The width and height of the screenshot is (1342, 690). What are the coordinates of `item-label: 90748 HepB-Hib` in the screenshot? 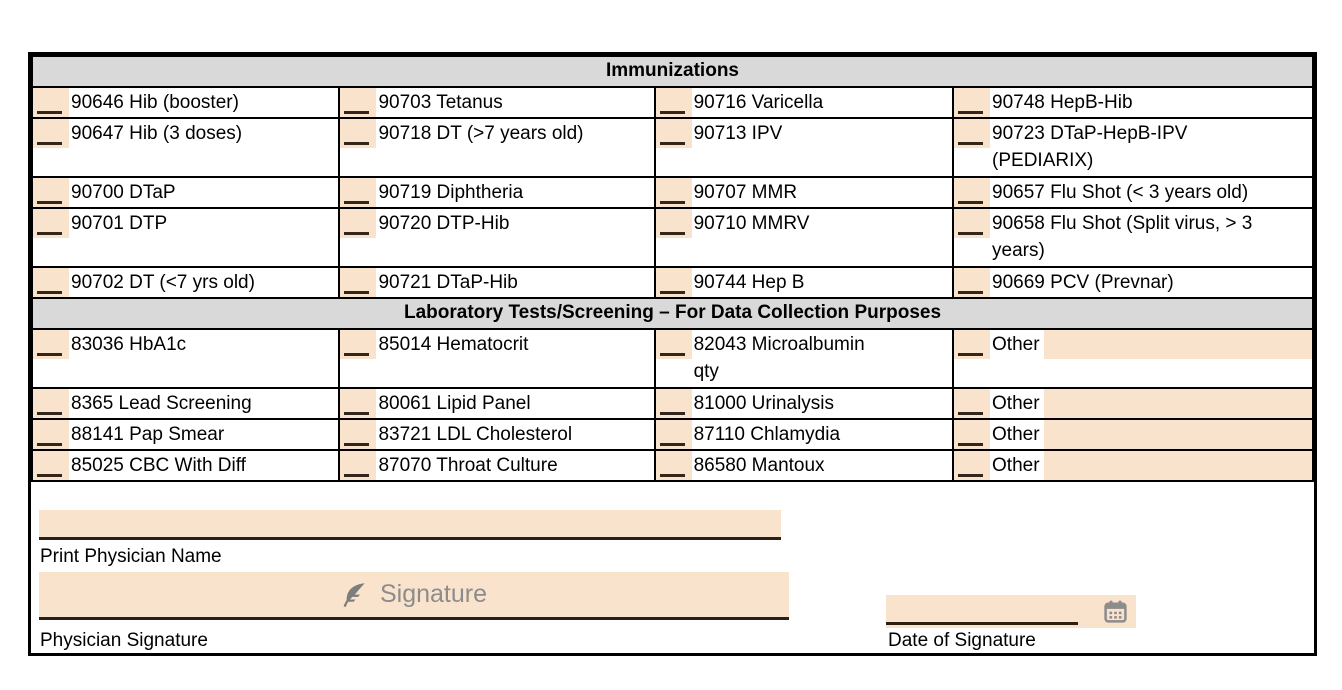 It's located at (1062, 102).